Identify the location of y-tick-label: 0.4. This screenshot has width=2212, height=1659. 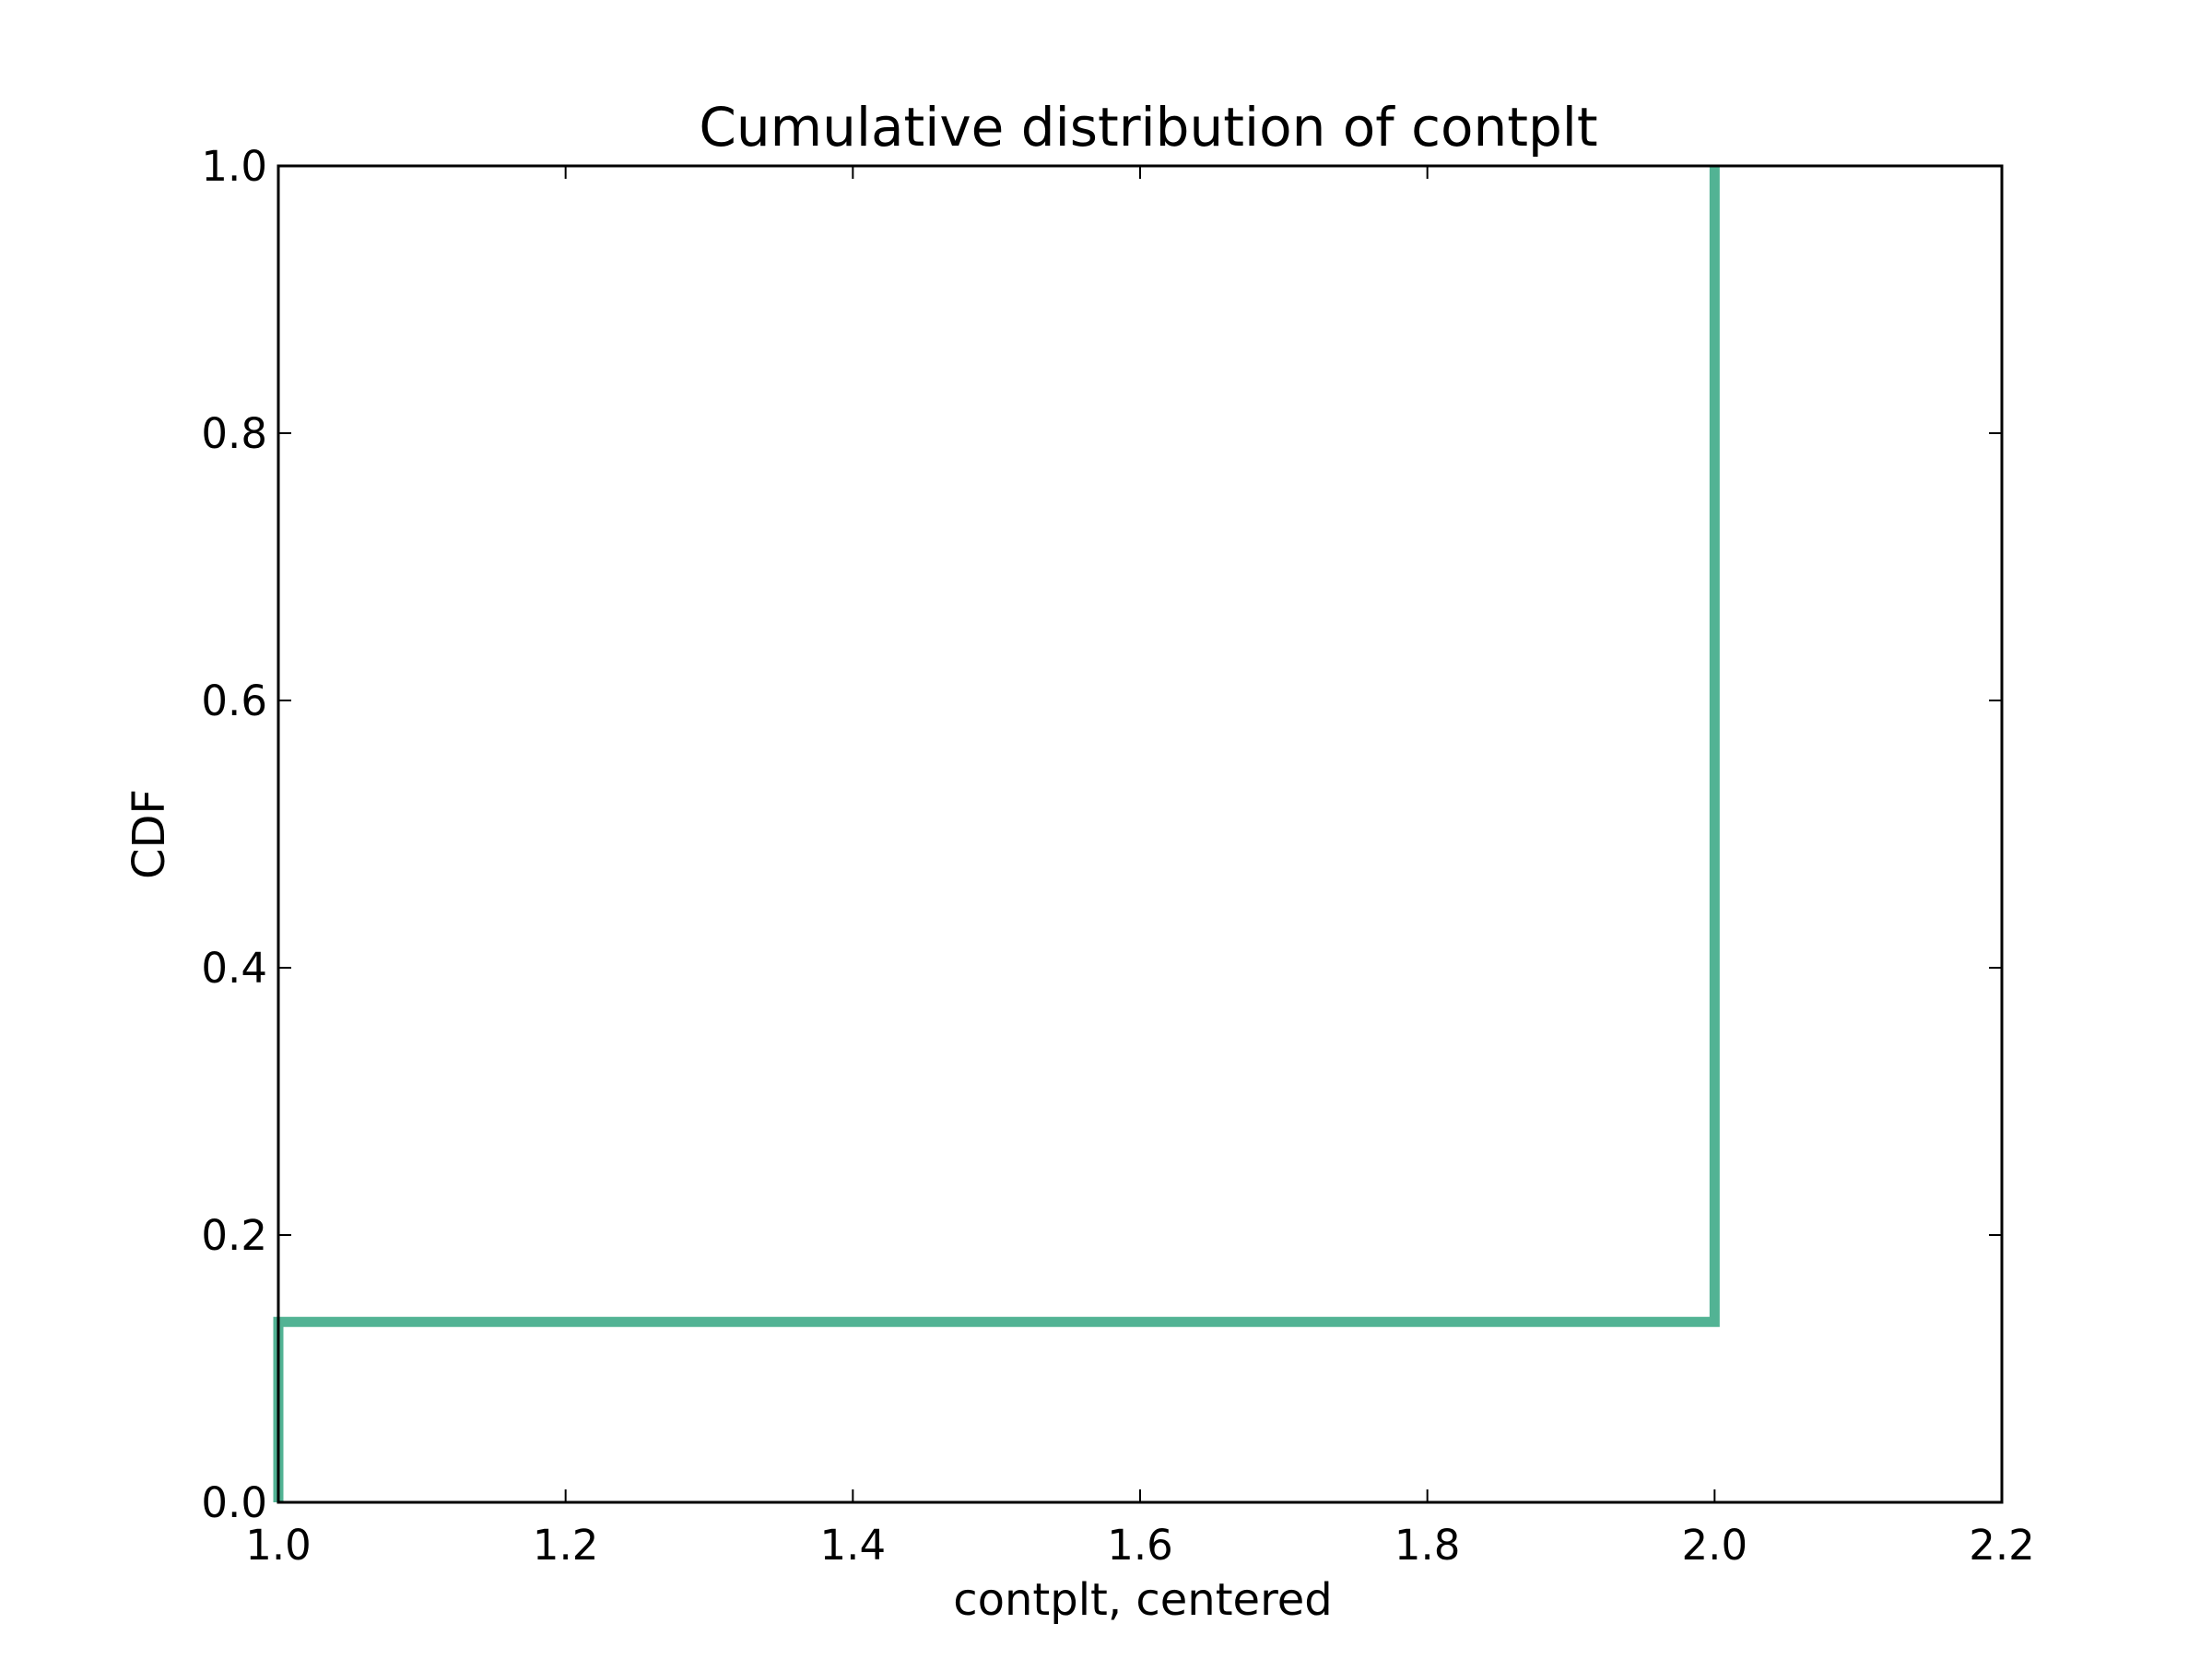
(234, 968).